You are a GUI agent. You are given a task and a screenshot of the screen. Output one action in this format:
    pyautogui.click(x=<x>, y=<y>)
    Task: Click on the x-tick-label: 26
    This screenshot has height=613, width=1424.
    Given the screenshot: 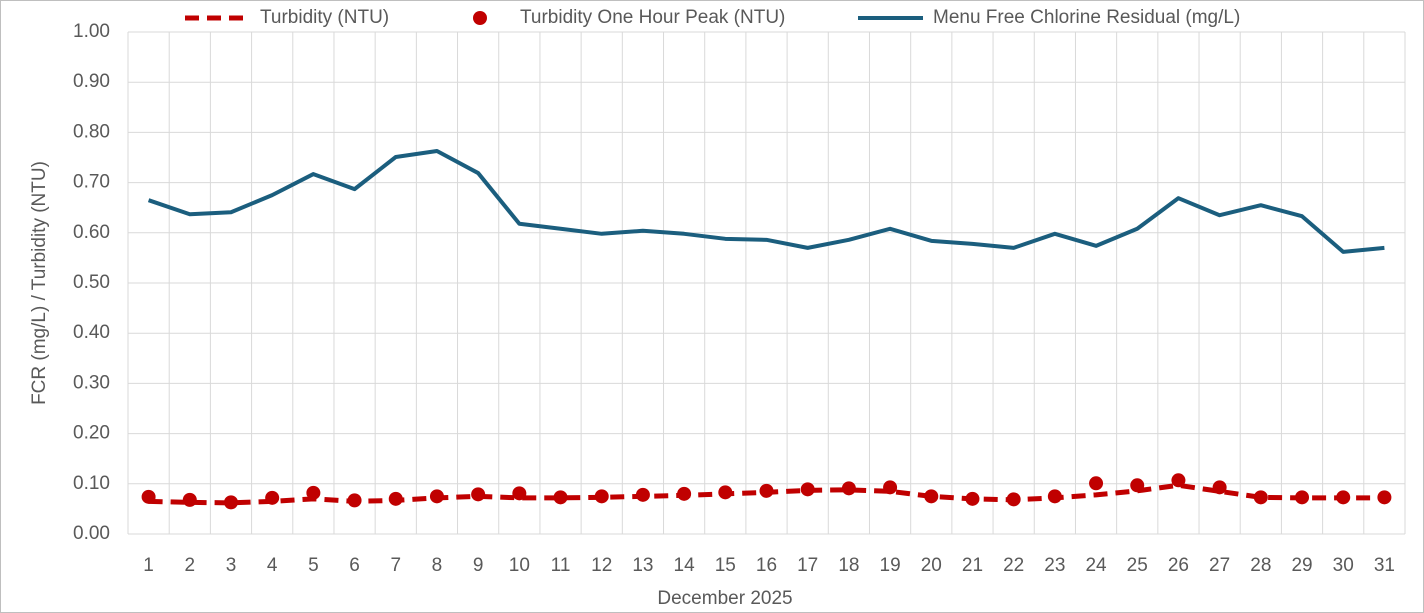 What is the action you would take?
    pyautogui.click(x=1178, y=565)
    